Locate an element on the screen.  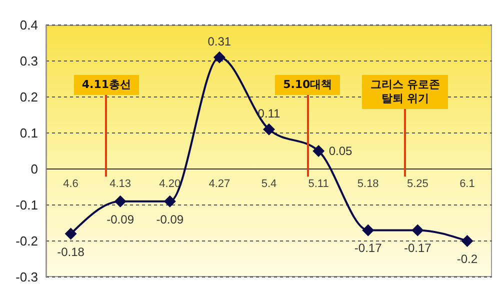
y-tick-label: 0.3 is located at coordinates (29, 61).